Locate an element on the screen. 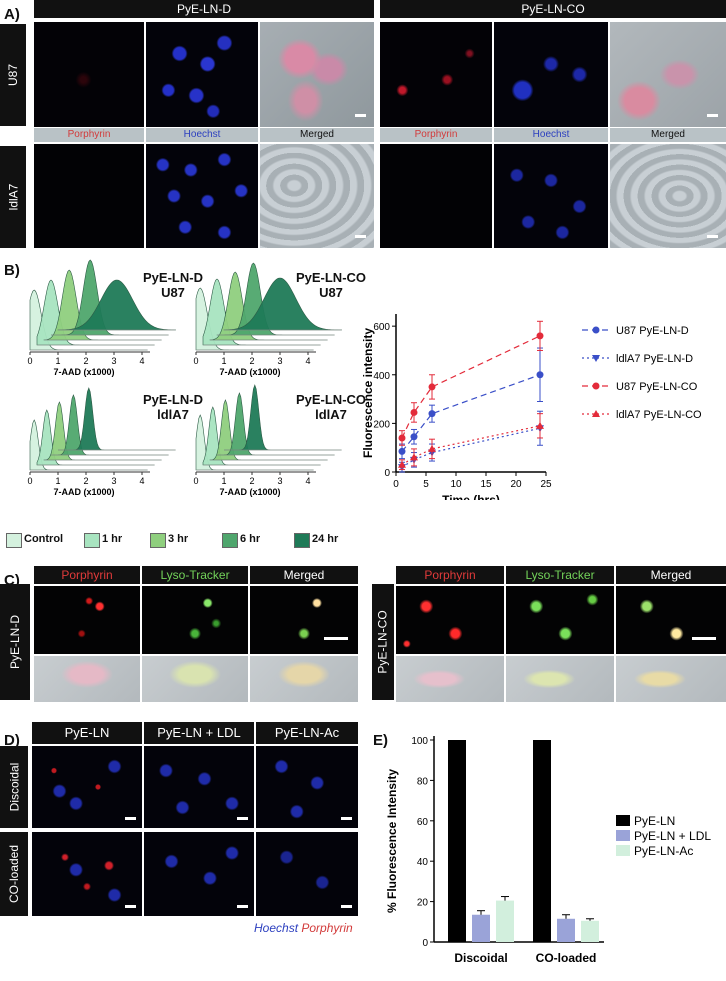 The image size is (726, 981). c-left-lysotracker-image is located at coordinates (195, 620).